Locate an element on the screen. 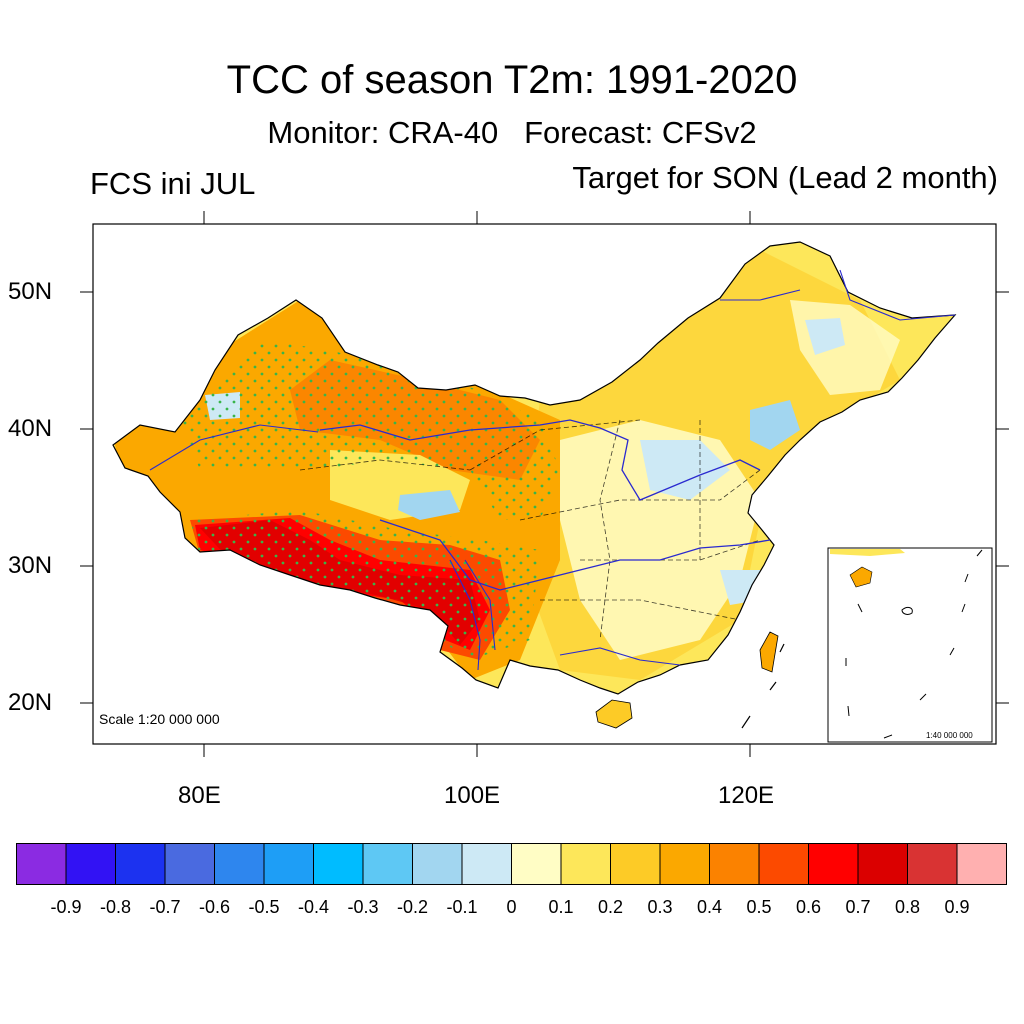  colorbar-label: 0.5 is located at coordinates (759, 907).